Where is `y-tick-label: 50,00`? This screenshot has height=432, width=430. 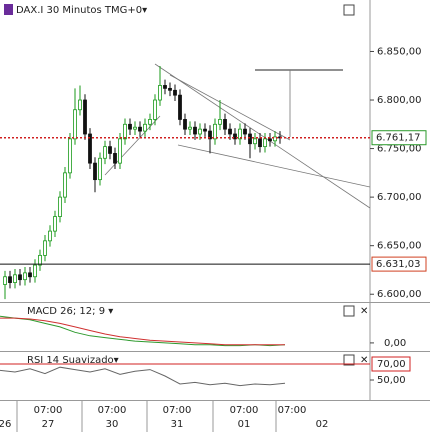 y-tick-label: 50,00 is located at coordinates (391, 380).